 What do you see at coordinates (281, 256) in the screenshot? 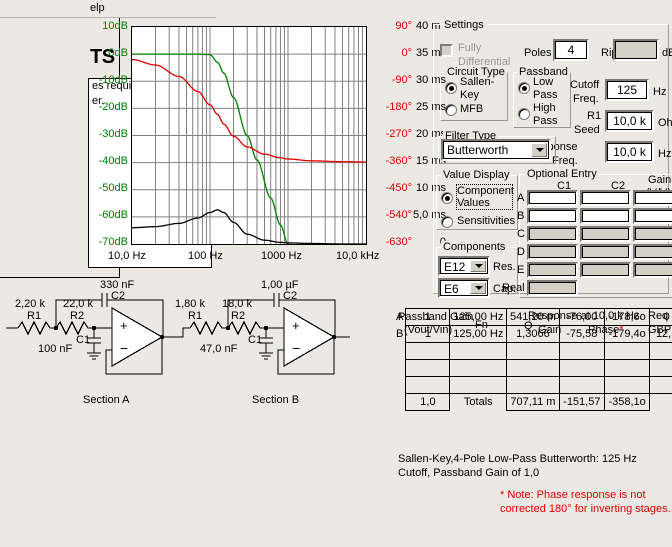
I see `x-tick-2: 1000 Hz` at bounding box center [281, 256].